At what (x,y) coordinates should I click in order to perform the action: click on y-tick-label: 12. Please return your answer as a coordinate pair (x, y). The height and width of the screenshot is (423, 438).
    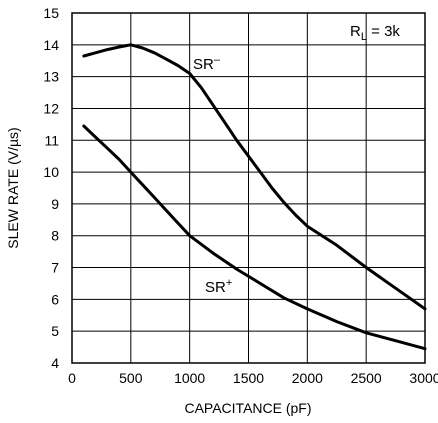
    Looking at the image, I should click on (51, 108).